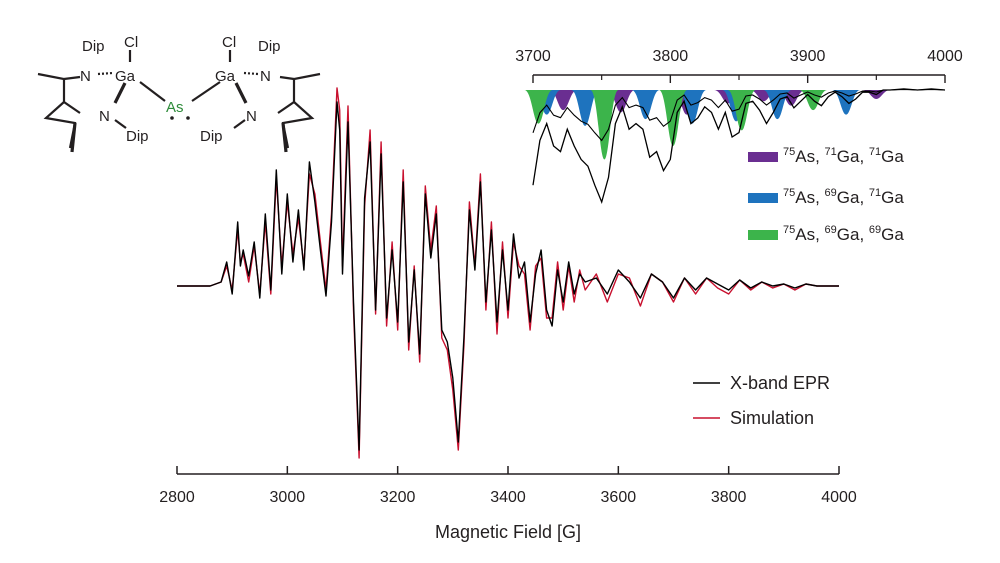  What do you see at coordinates (251, 73) in the screenshot?
I see `right-ga-n-dashed` at bounding box center [251, 73].